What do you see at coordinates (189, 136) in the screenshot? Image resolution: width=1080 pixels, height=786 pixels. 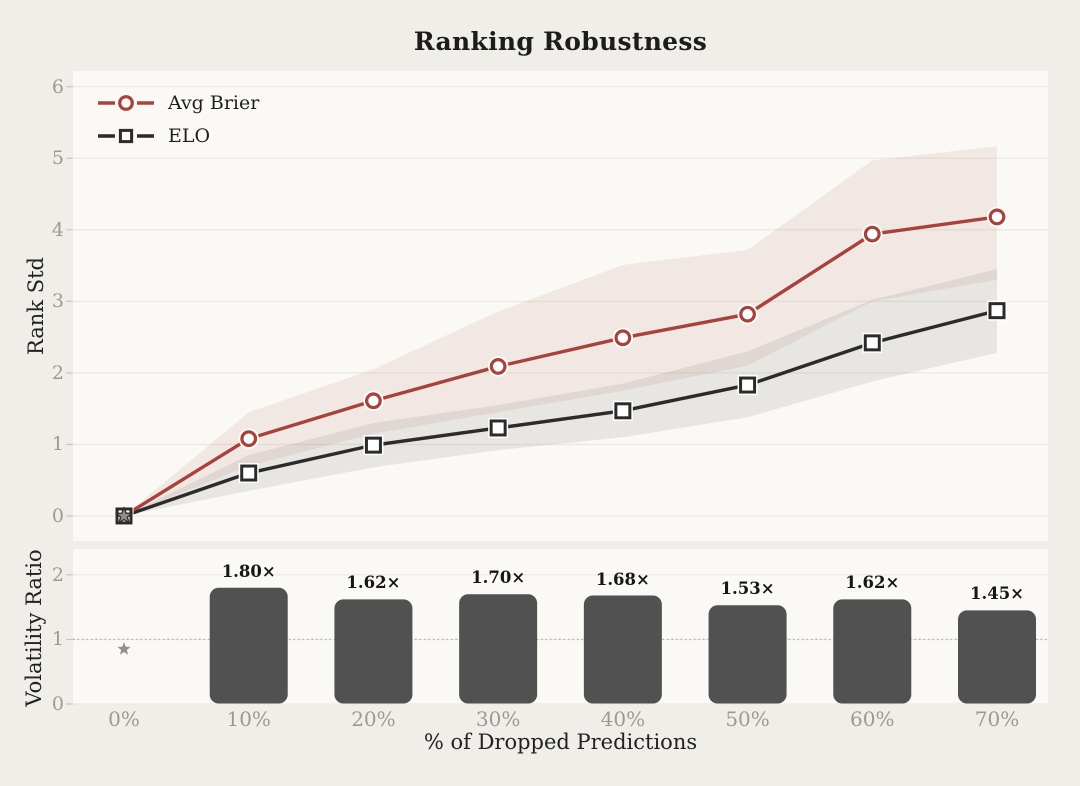 I see `legend-label-elo: ELO` at bounding box center [189, 136].